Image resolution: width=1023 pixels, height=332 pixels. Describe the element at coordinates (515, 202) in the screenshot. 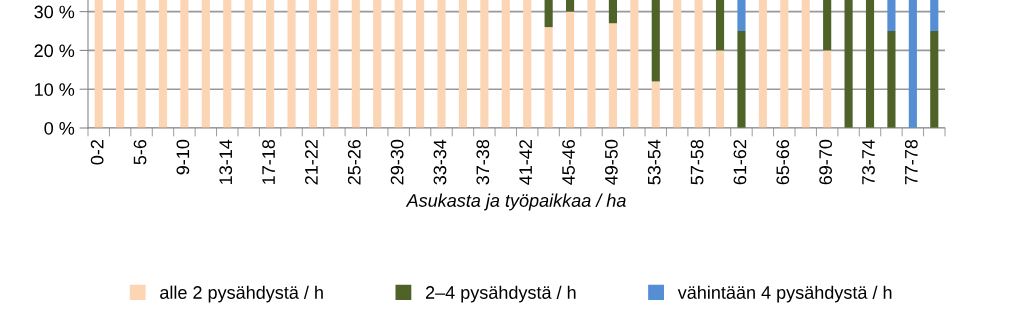

I see `x-axis-title: Asukasta ja työpaikkaa / ha` at that location.